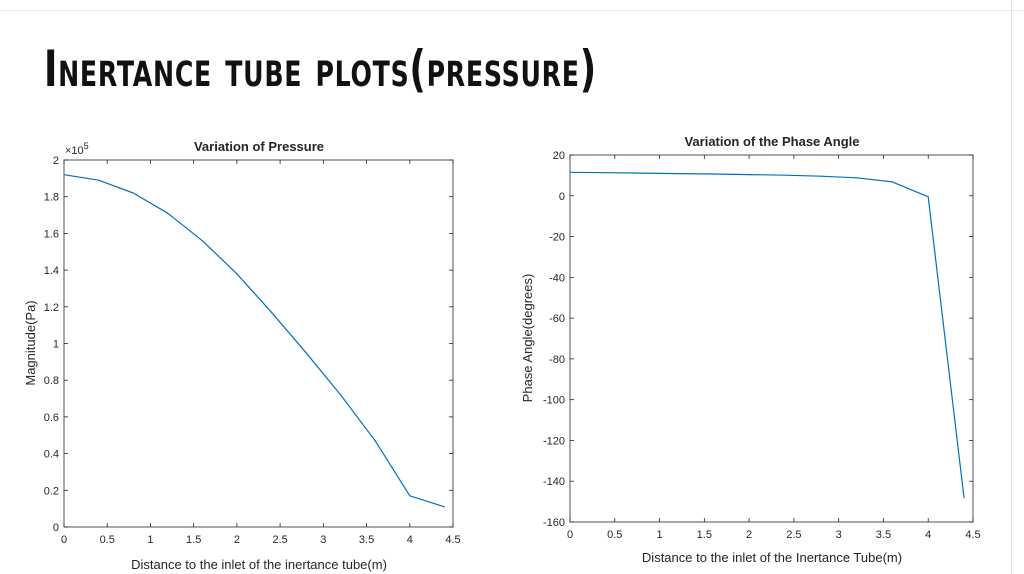 The width and height of the screenshot is (1024, 574). What do you see at coordinates (527, 338) in the screenshot?
I see `chart-2-y-axis-label: Phase Angle(degrees)` at bounding box center [527, 338].